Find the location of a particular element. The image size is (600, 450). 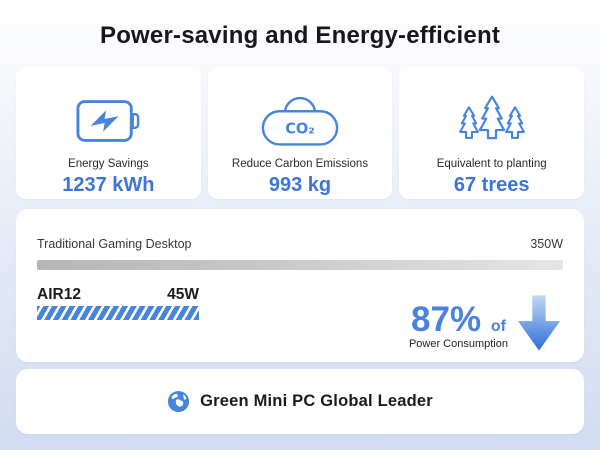

product-label: AIR12 is located at coordinates (59, 294).